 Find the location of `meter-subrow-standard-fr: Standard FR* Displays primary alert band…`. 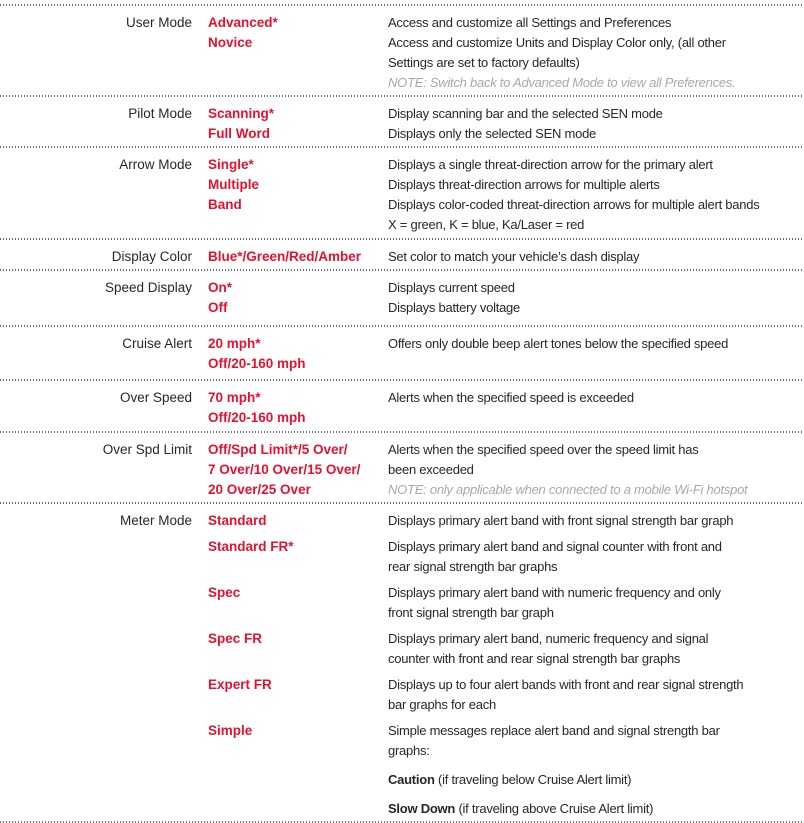

meter-subrow-standard-fr: Standard FR* Displays primary alert band… is located at coordinates (498, 557).